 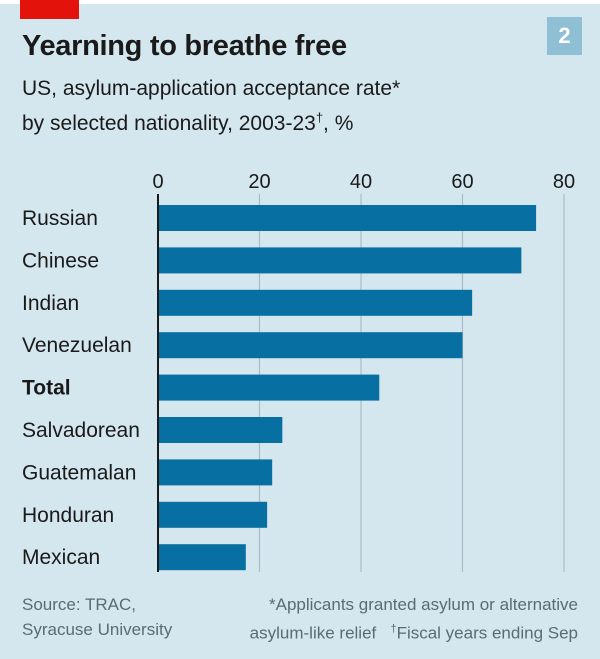 I want to click on x-tick-label: 80, so click(x=564, y=182).